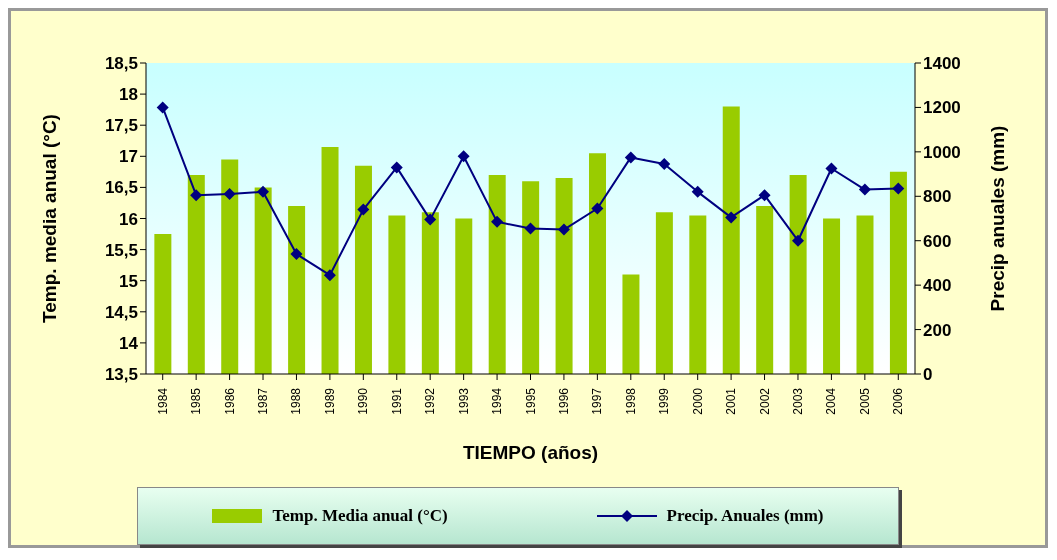 This screenshot has width=1057, height=560. Describe the element at coordinates (360, 516) in the screenshot. I see `legend-label: Temp. Media anual (°C)` at that location.